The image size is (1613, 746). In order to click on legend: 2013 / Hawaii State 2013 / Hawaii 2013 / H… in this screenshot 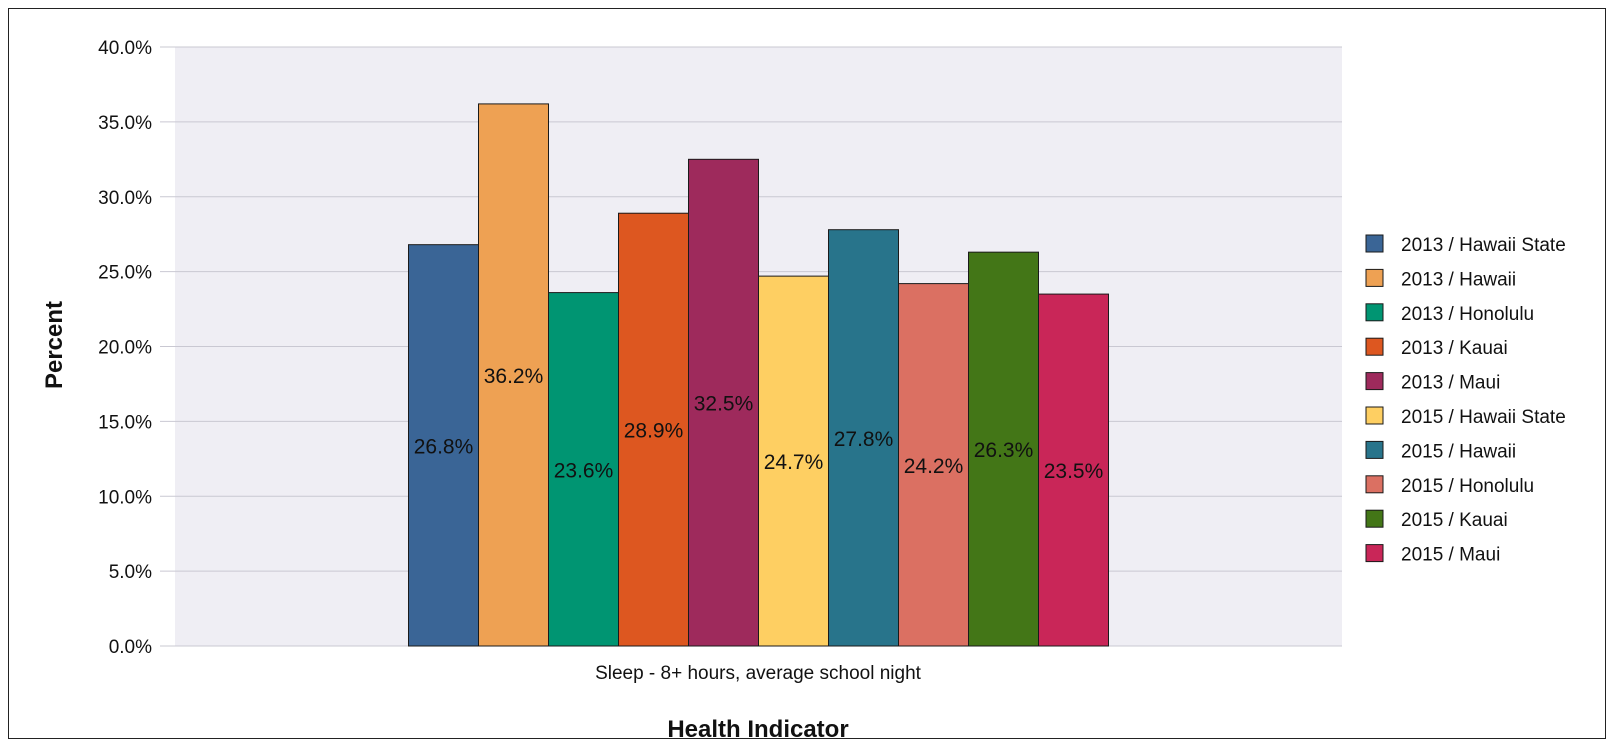, I will do `click(1465, 400)`.